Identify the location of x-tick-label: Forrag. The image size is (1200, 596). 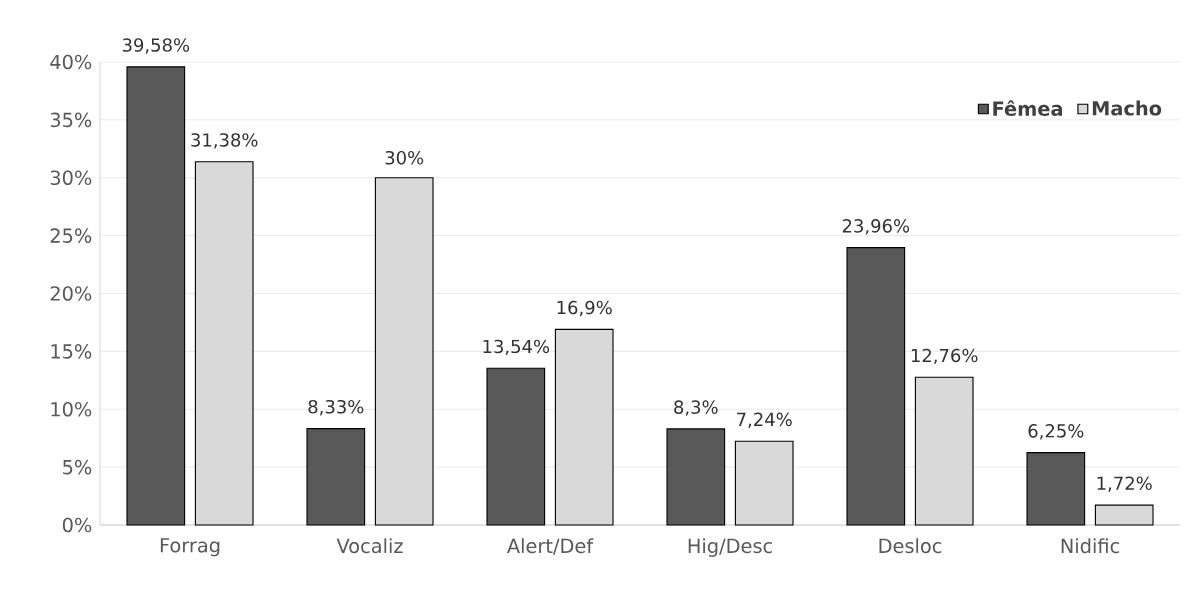
(190, 547).